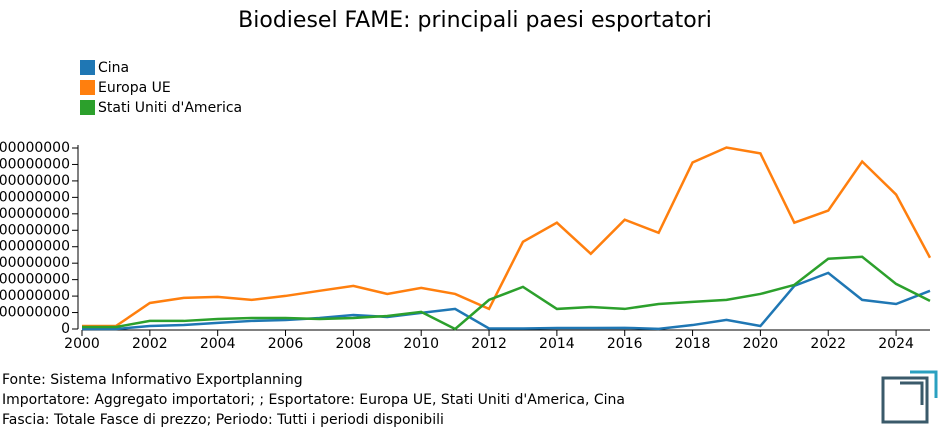 The image size is (950, 435). I want to click on y-tick-label: 400000000, so click(35, 263).